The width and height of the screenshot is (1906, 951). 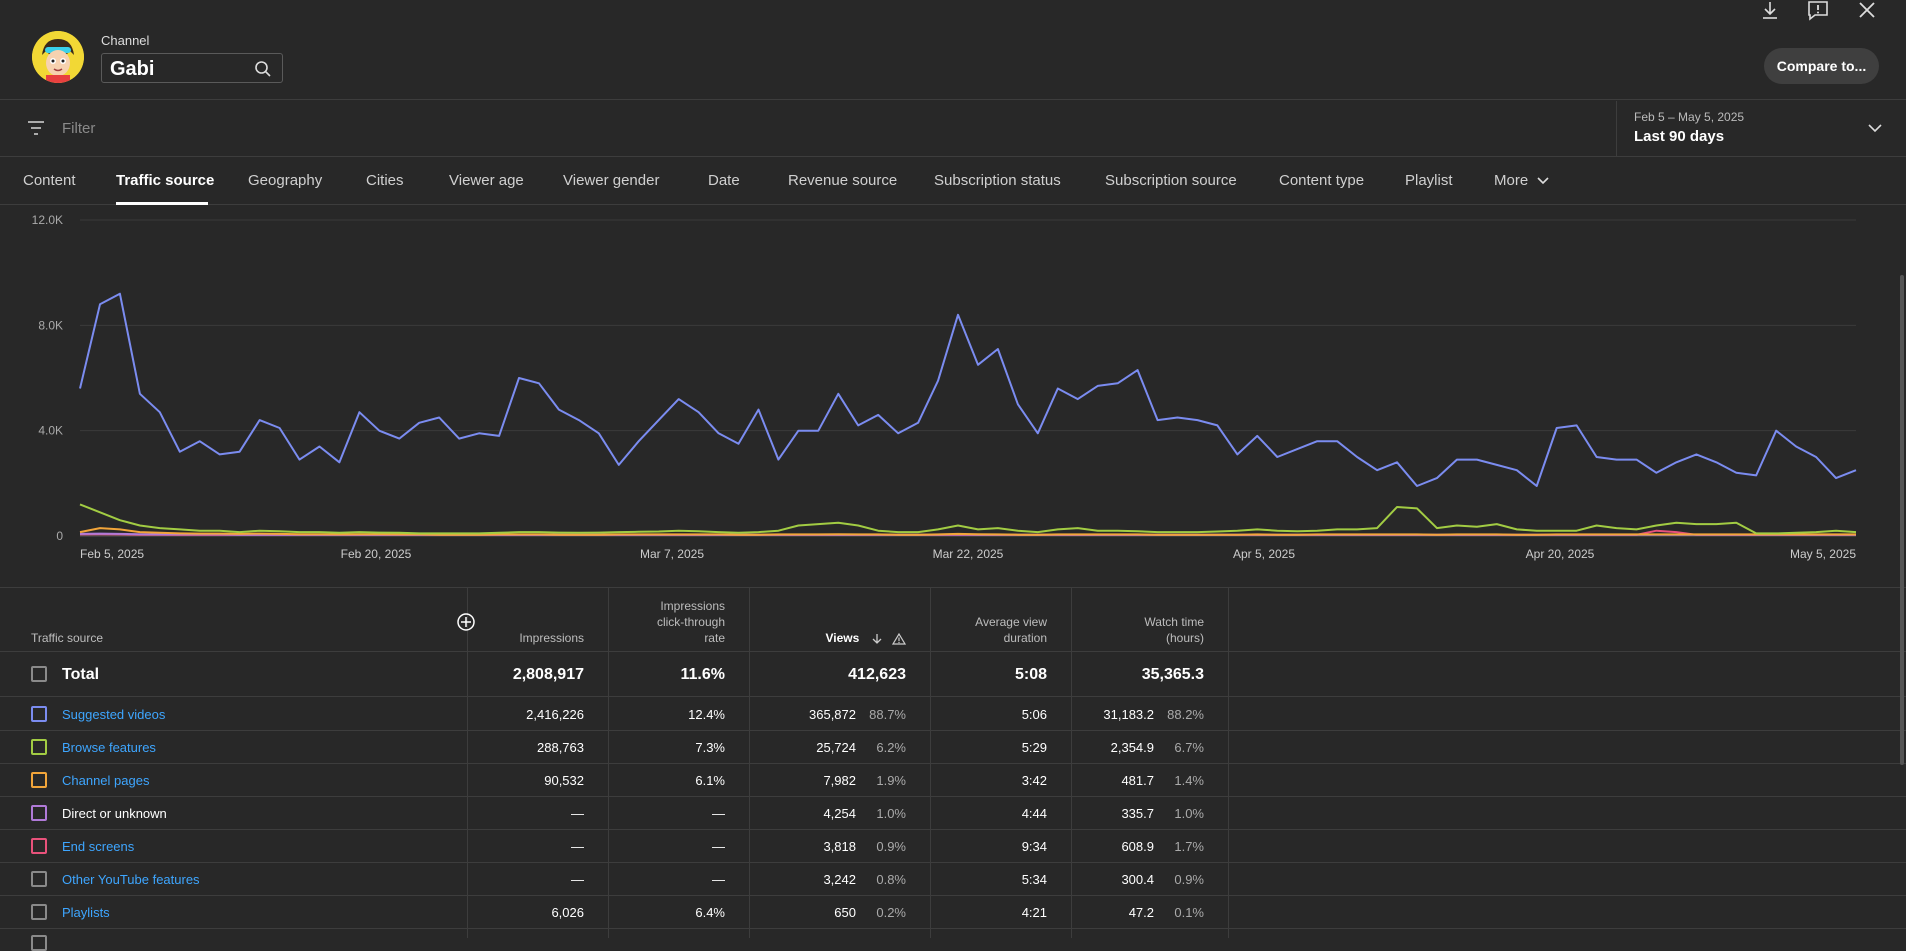 I want to click on scrollbar, so click(x=1902, y=520).